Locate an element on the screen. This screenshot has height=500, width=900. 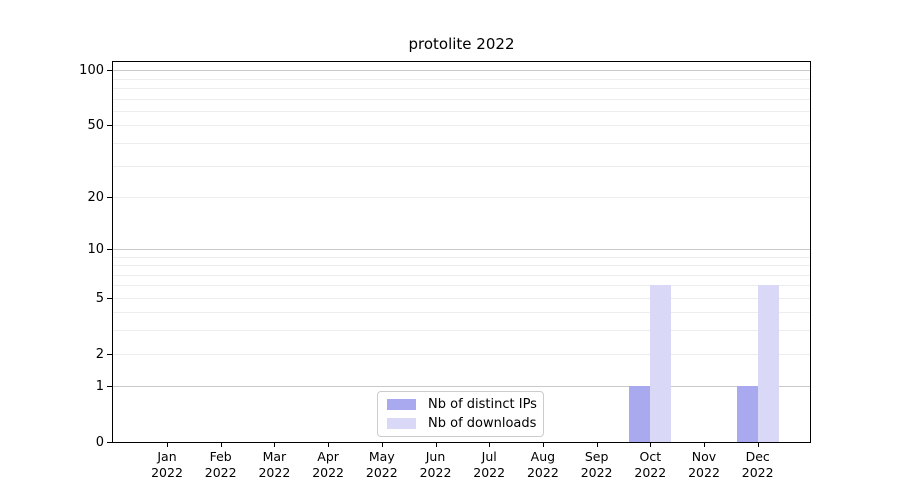
legend-label: Nb of downloads is located at coordinates (482, 423).